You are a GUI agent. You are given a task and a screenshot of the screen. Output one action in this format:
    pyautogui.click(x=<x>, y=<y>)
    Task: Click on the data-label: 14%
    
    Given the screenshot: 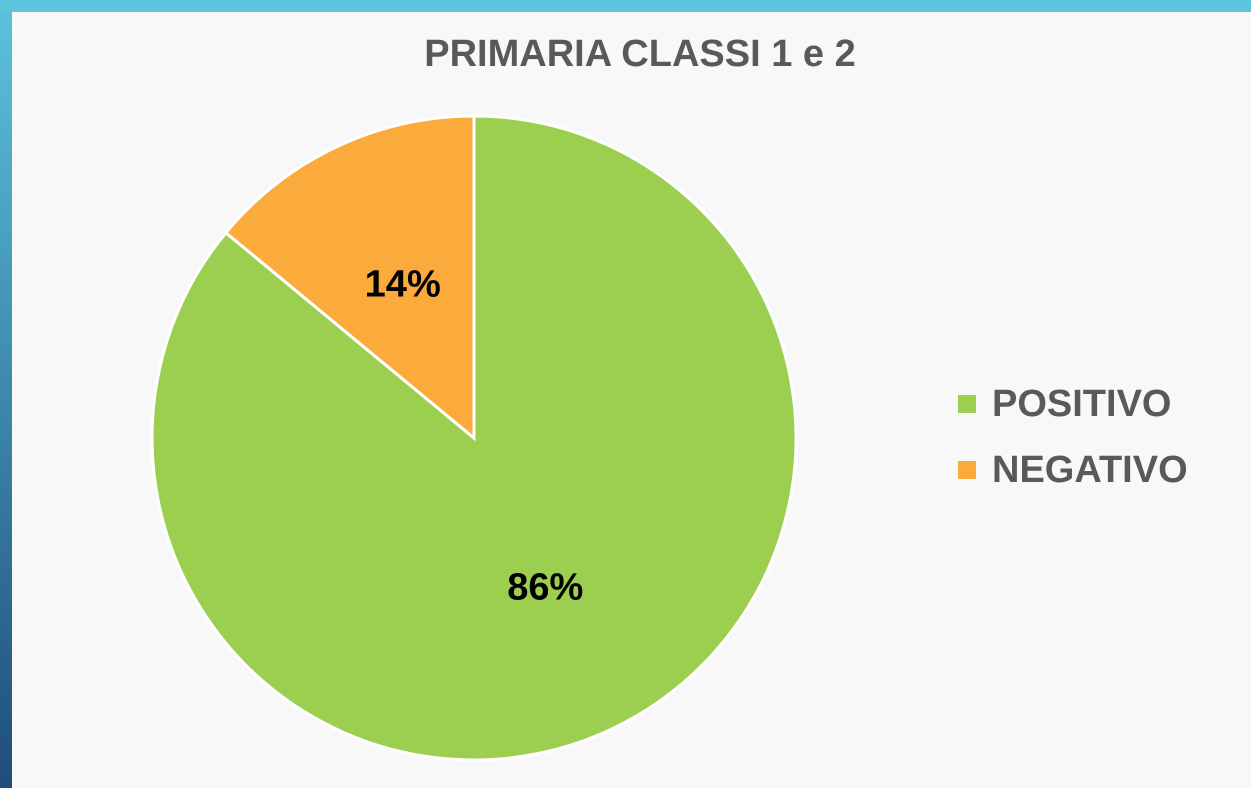 What is the action you would take?
    pyautogui.click(x=403, y=285)
    